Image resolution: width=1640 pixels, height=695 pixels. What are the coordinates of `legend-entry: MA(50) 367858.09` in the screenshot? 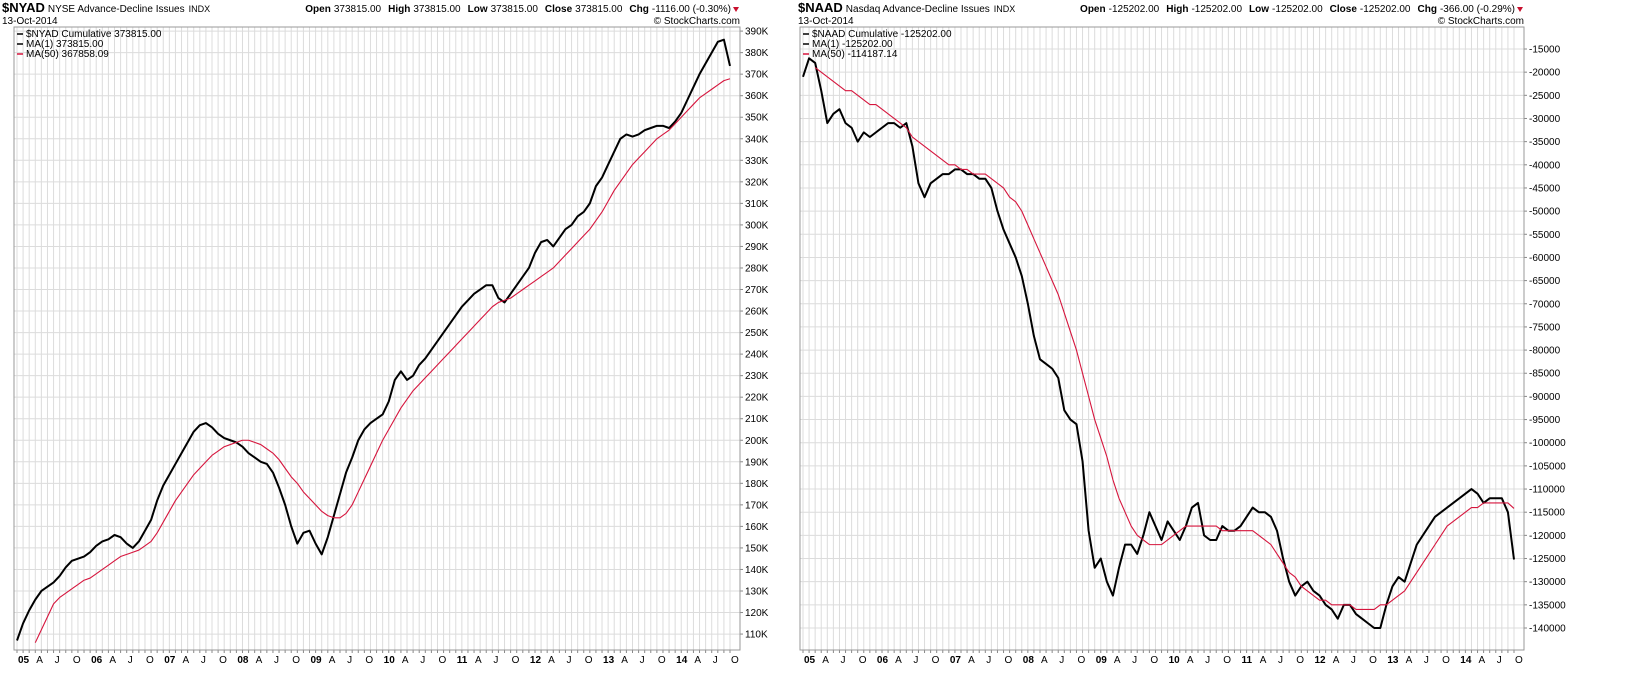 It's located at (67, 54).